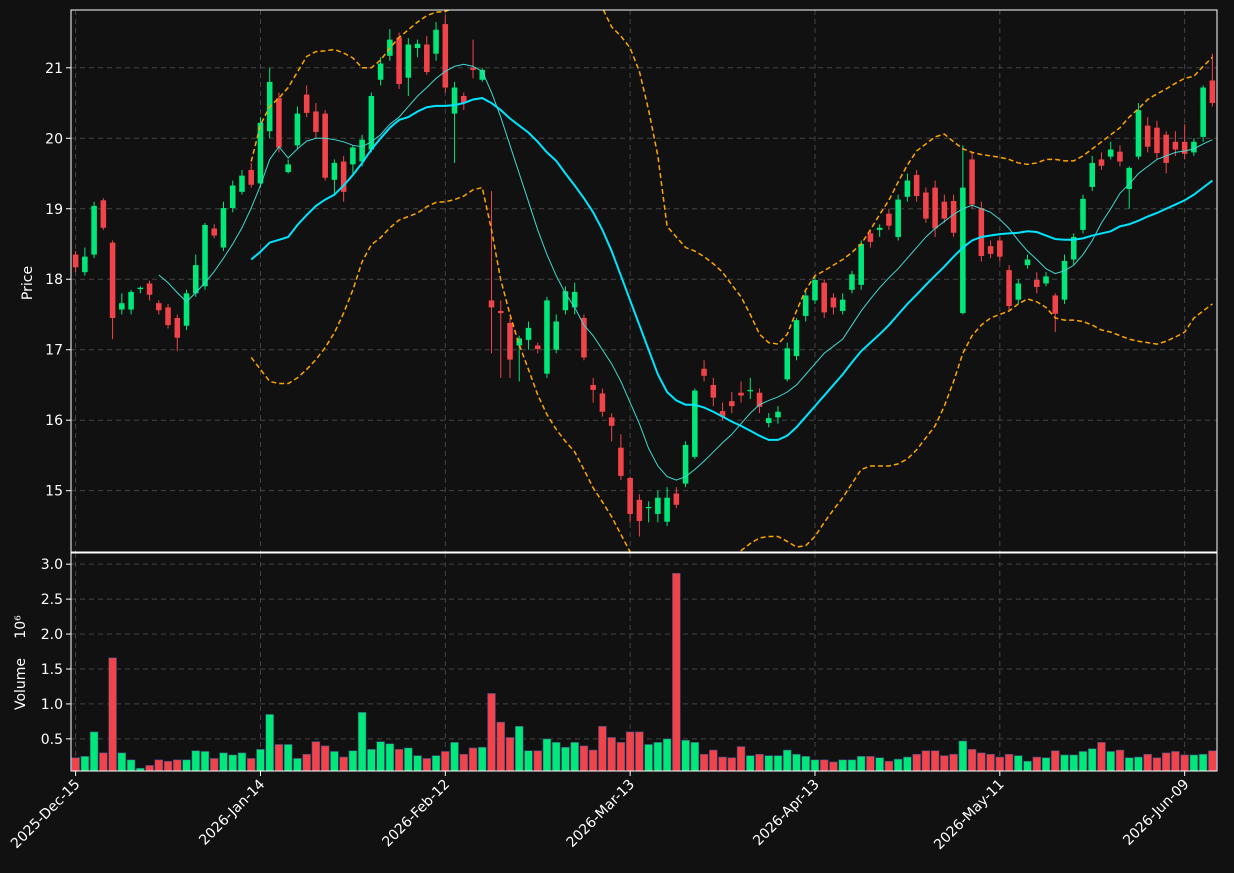  I want to click on y-tick-label: 21, so click(54, 69).